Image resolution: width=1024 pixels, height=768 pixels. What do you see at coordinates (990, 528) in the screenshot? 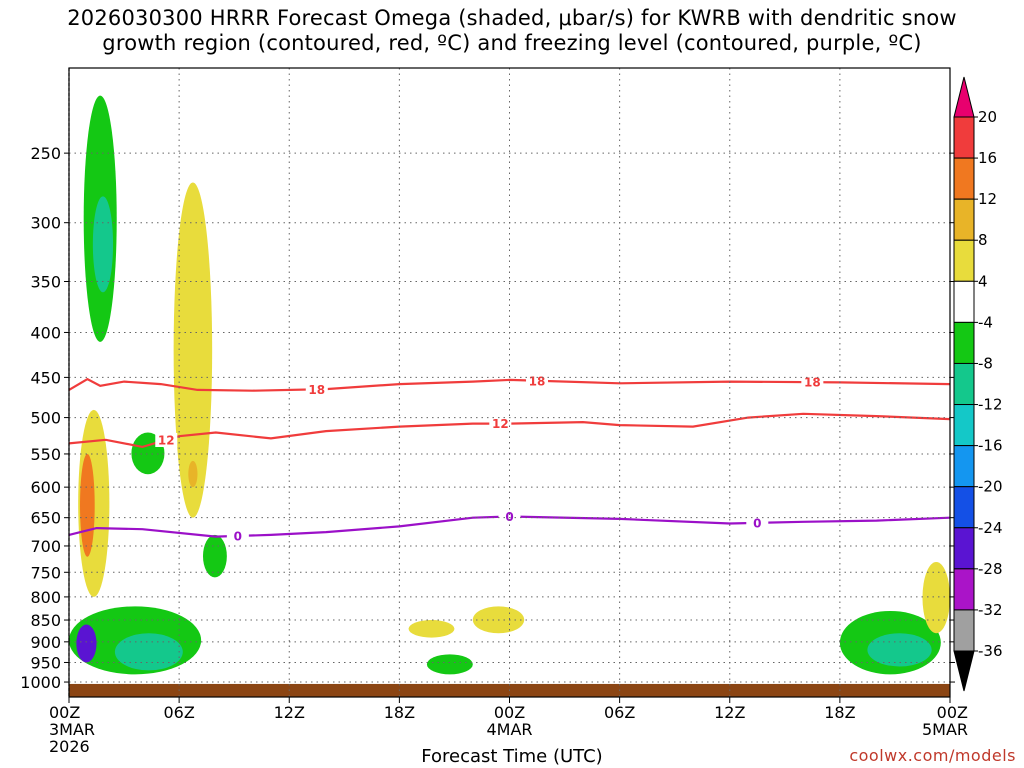
I see `colorbar-label: -24` at bounding box center [990, 528].